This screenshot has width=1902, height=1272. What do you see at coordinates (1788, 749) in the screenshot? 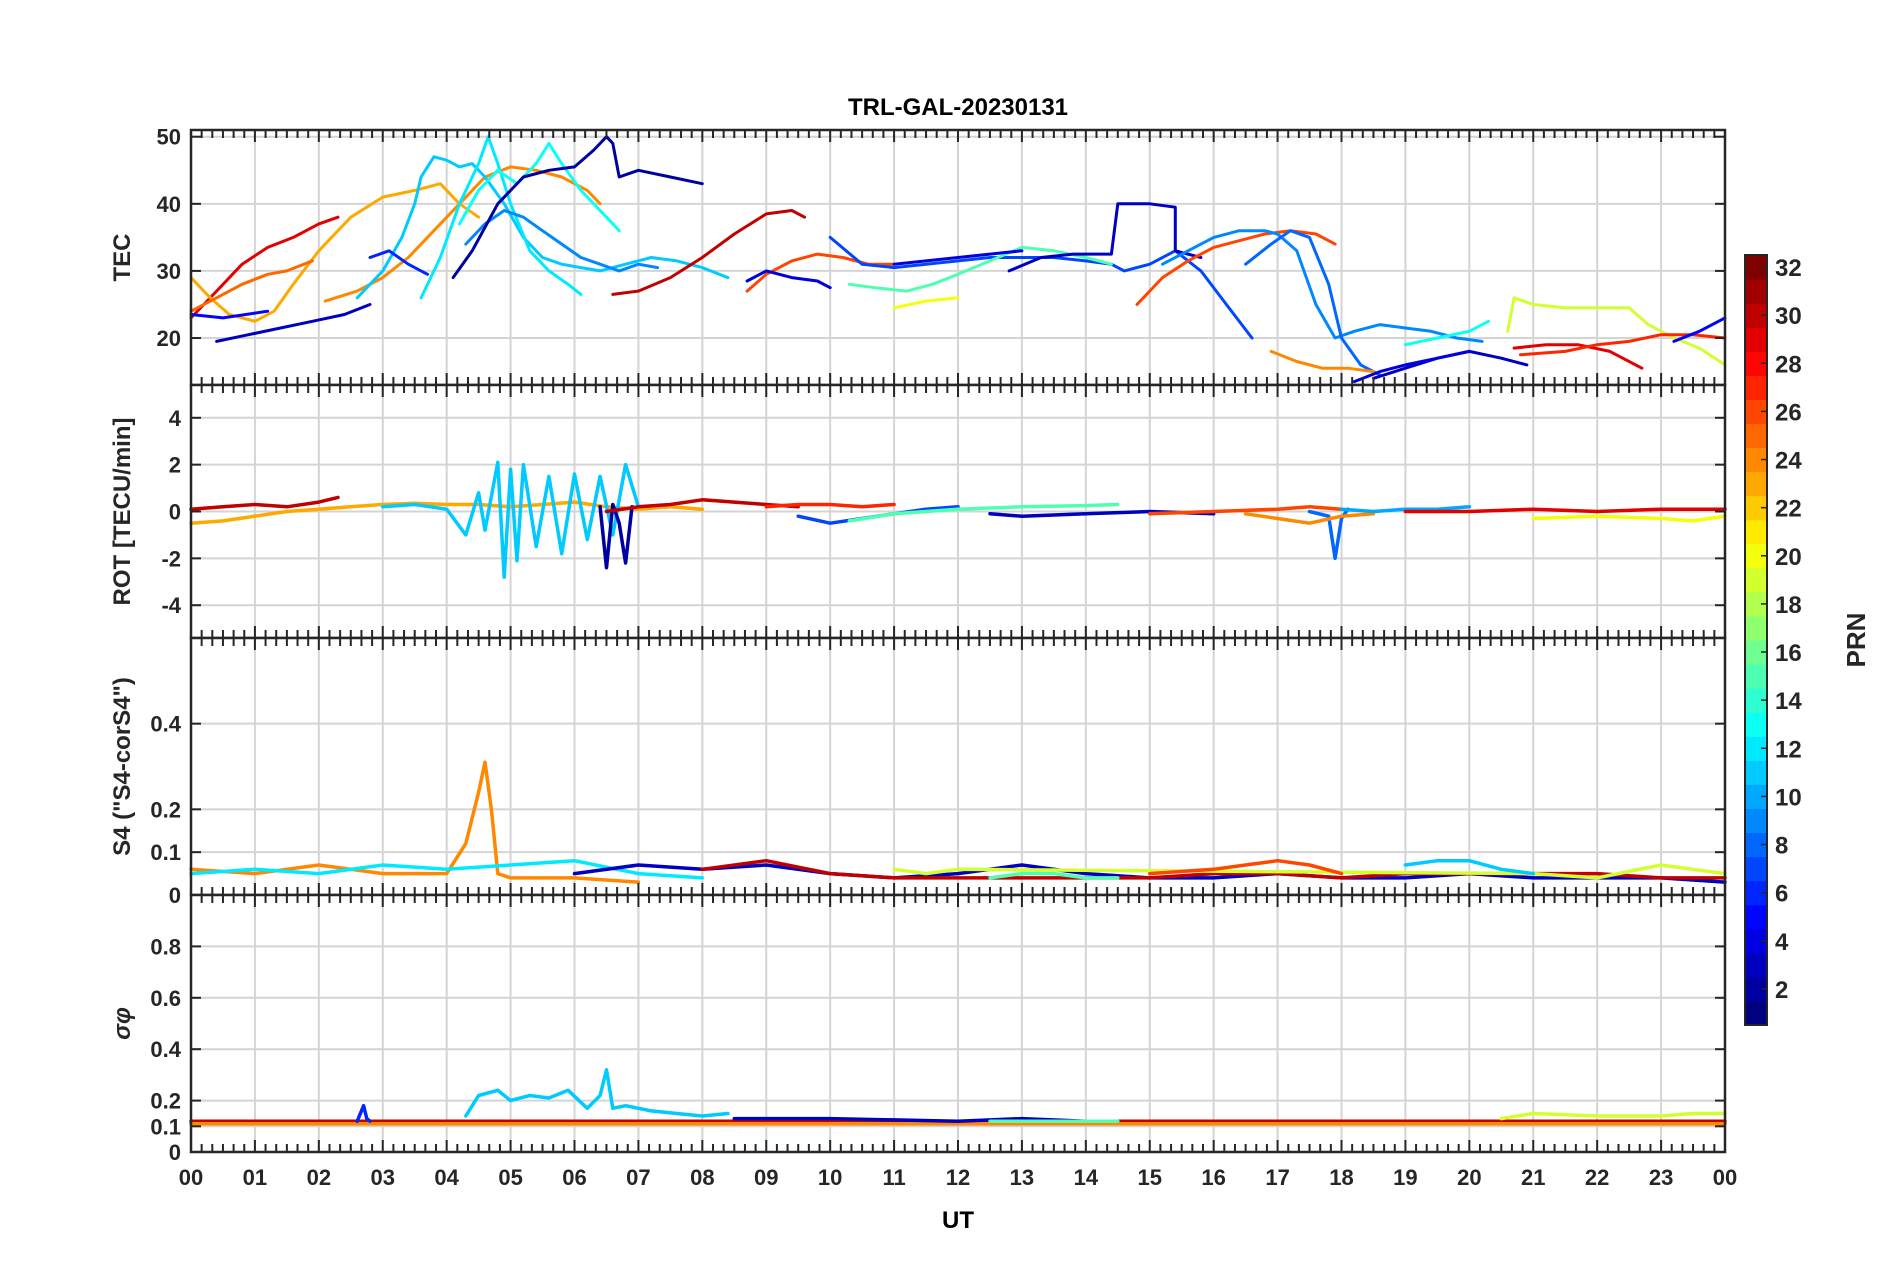
I see `colorbar-tick-label: 12` at bounding box center [1788, 749].